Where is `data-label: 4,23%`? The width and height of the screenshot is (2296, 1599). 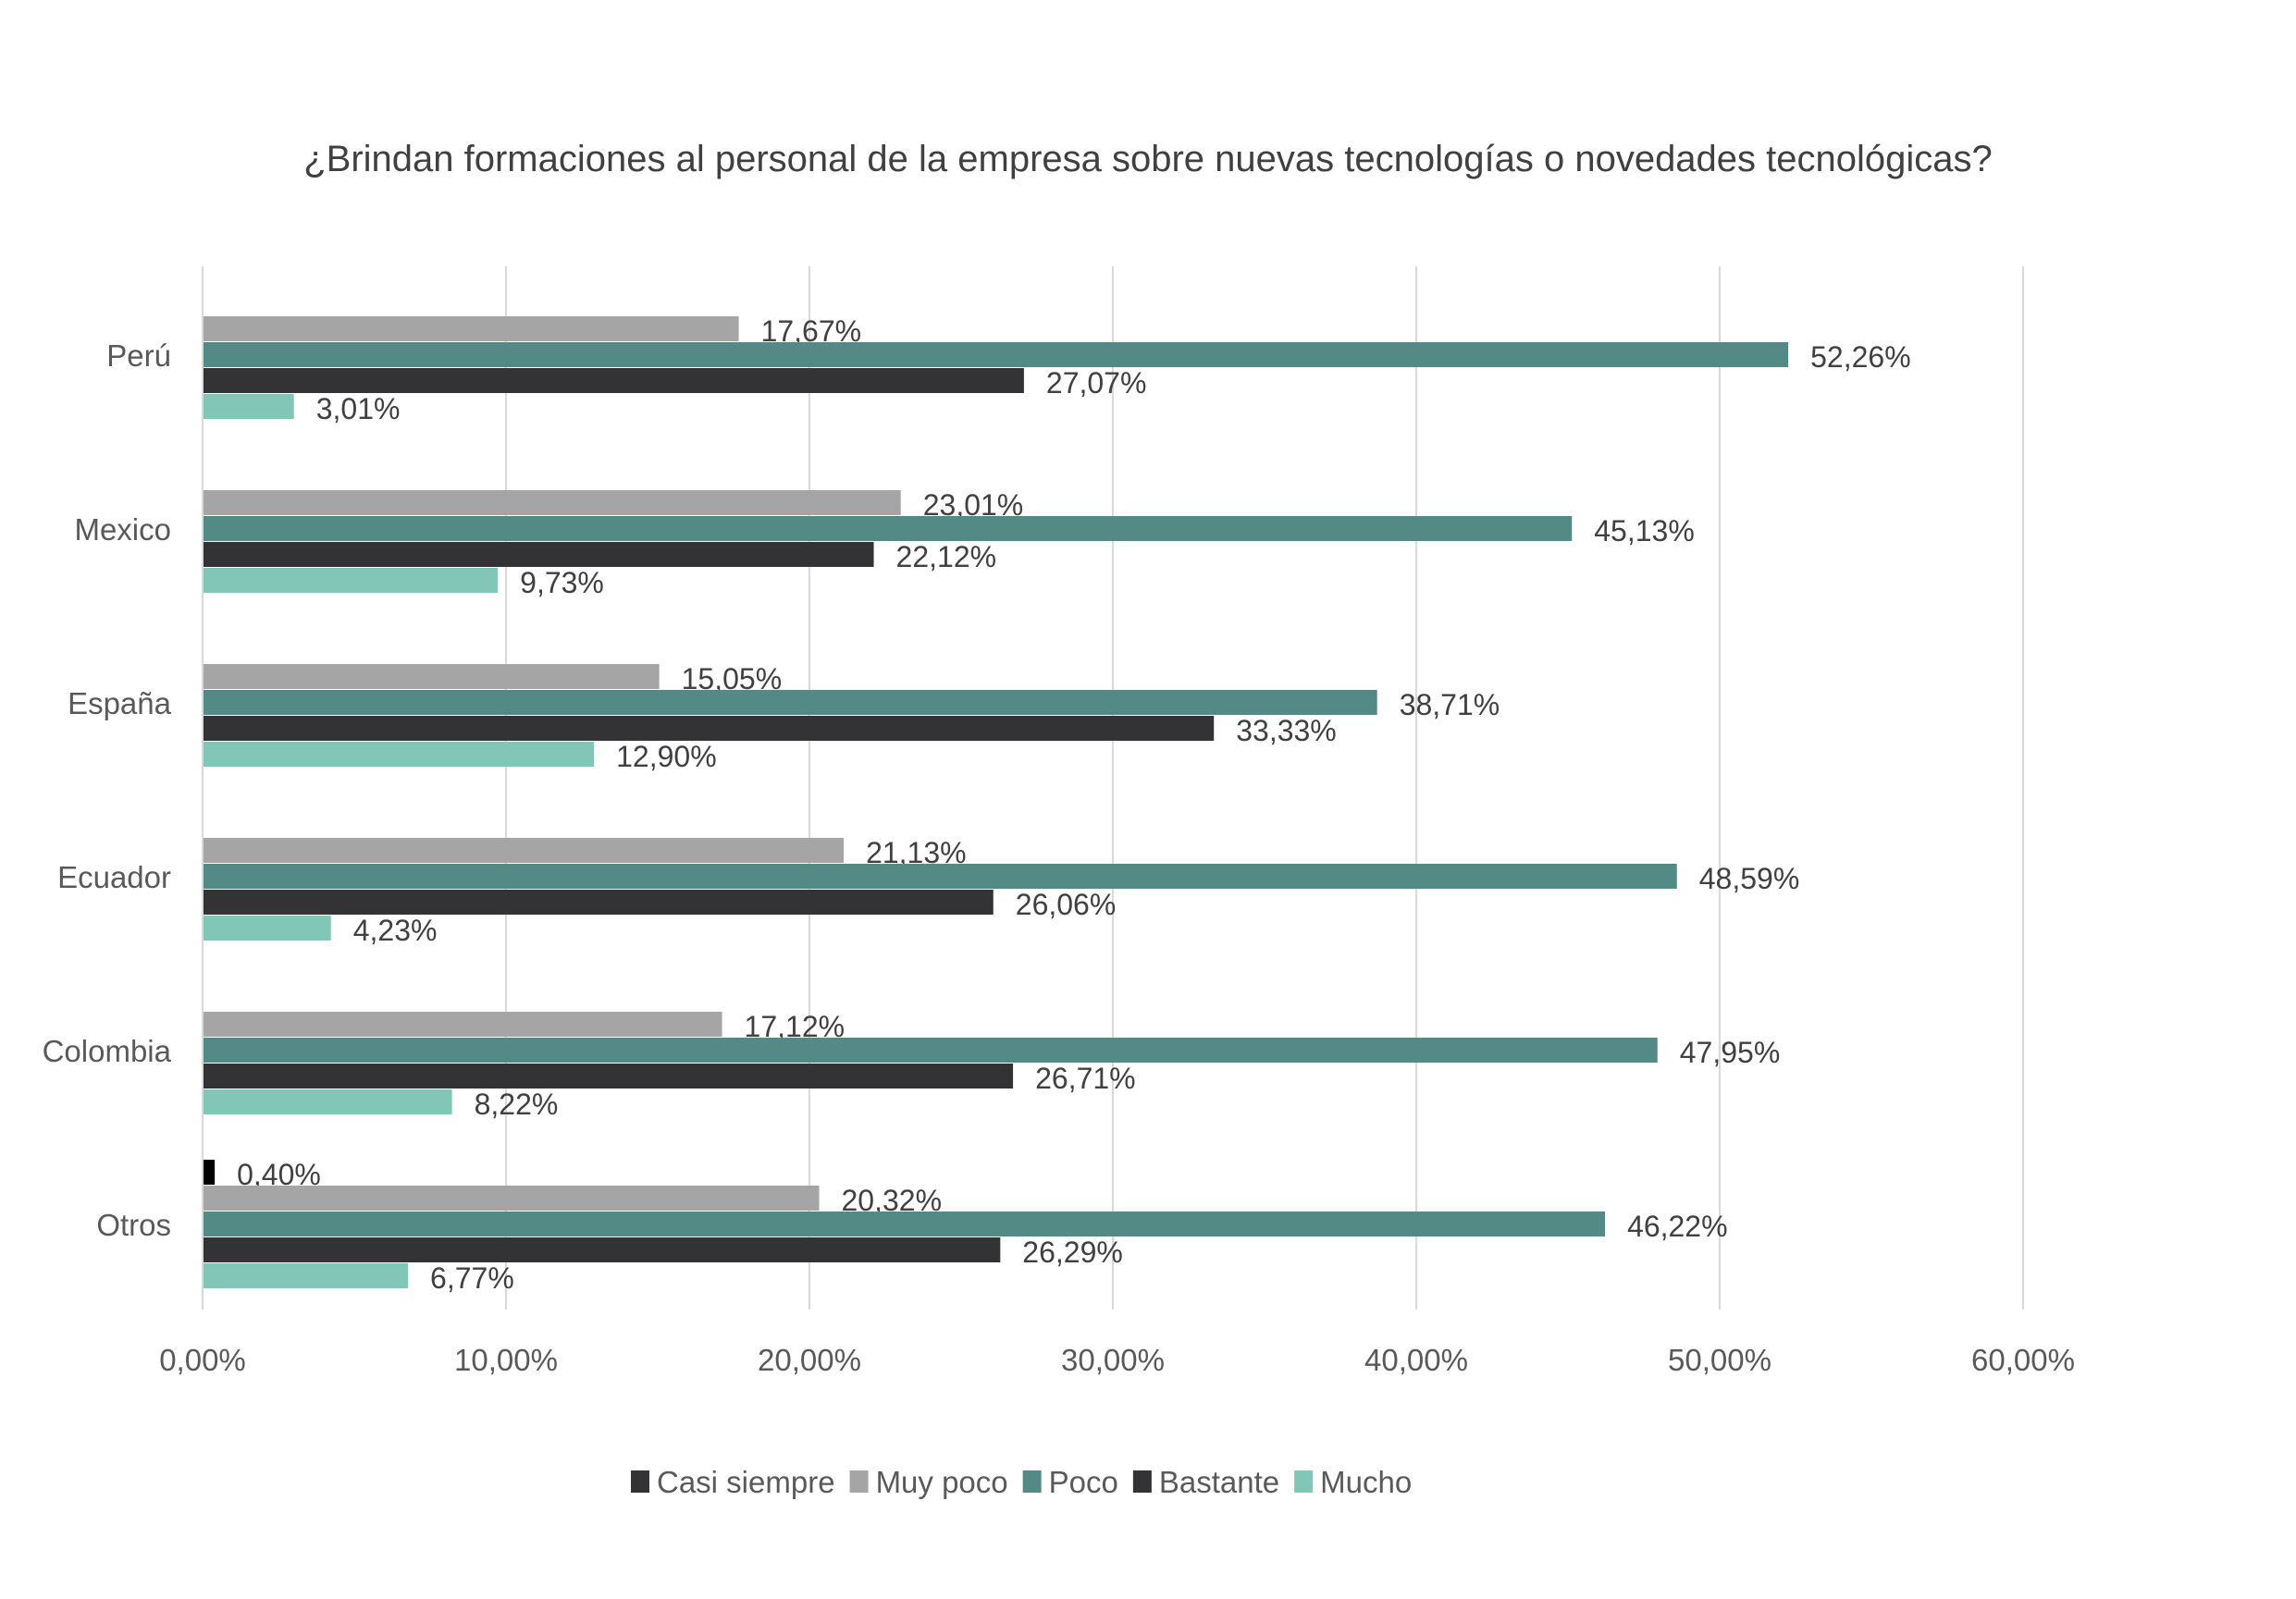
data-label: 4,23% is located at coordinates (395, 930).